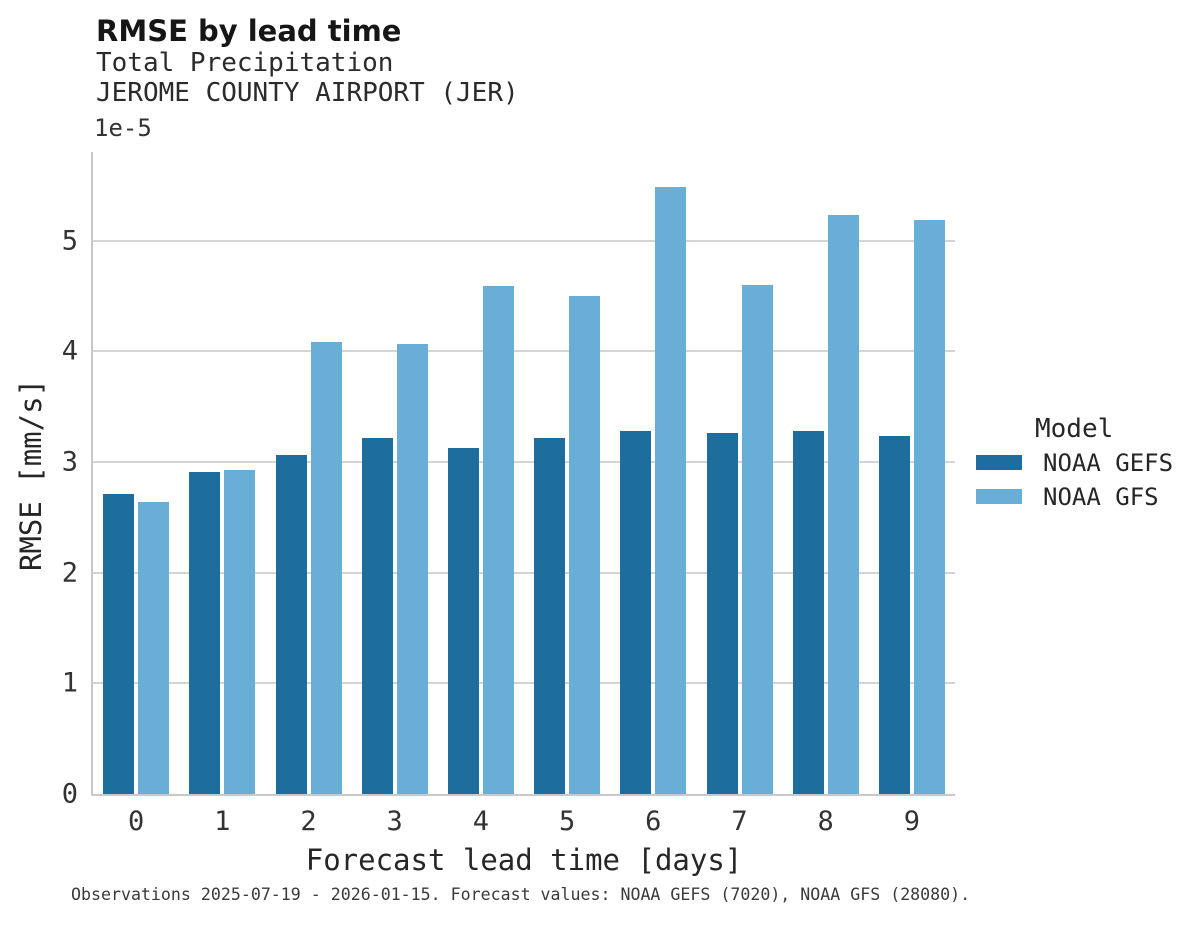 This screenshot has width=1195, height=926. I want to click on legend-swatch-noaa-gfs, so click(999, 496).